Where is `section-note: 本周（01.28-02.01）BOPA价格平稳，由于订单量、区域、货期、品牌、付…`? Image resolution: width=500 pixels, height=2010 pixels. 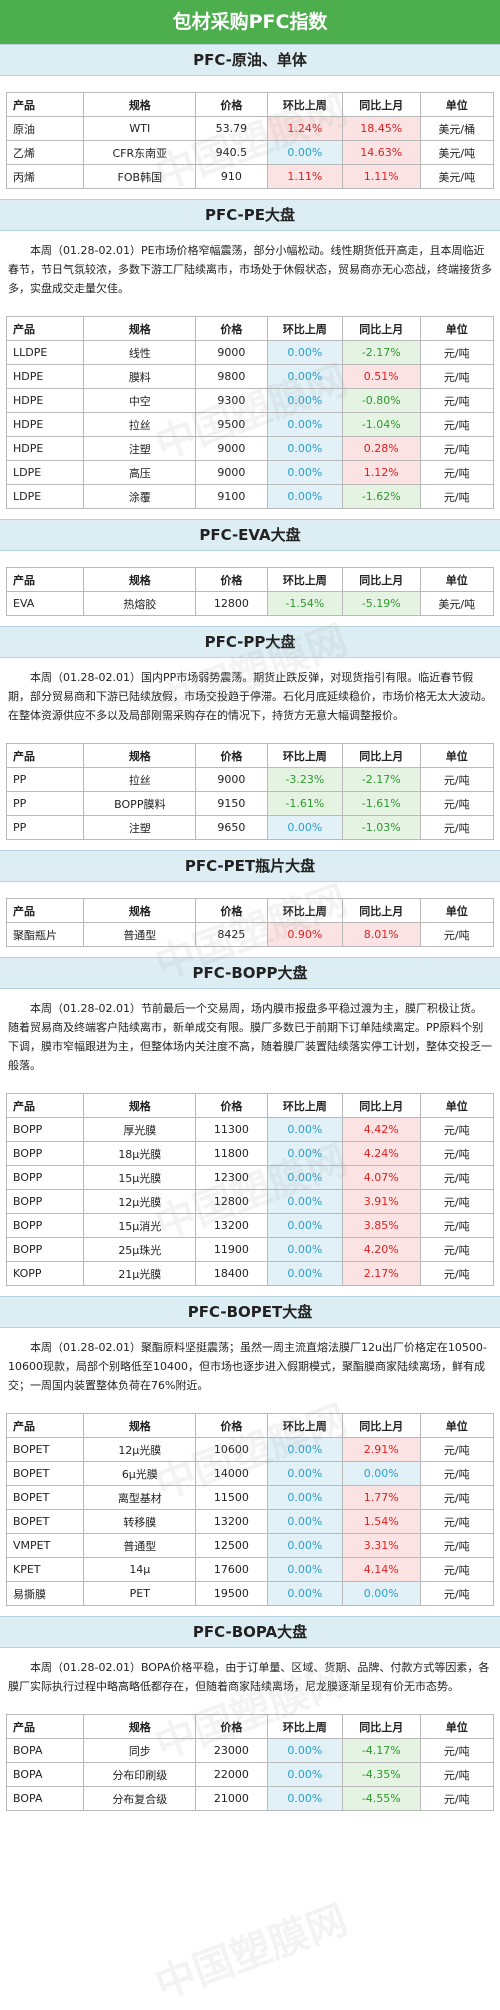
section-note: 本周（01.28-02.01）BOPA价格平稳，由于订单量、区域、货期、品牌、付… is located at coordinates (249, 1677).